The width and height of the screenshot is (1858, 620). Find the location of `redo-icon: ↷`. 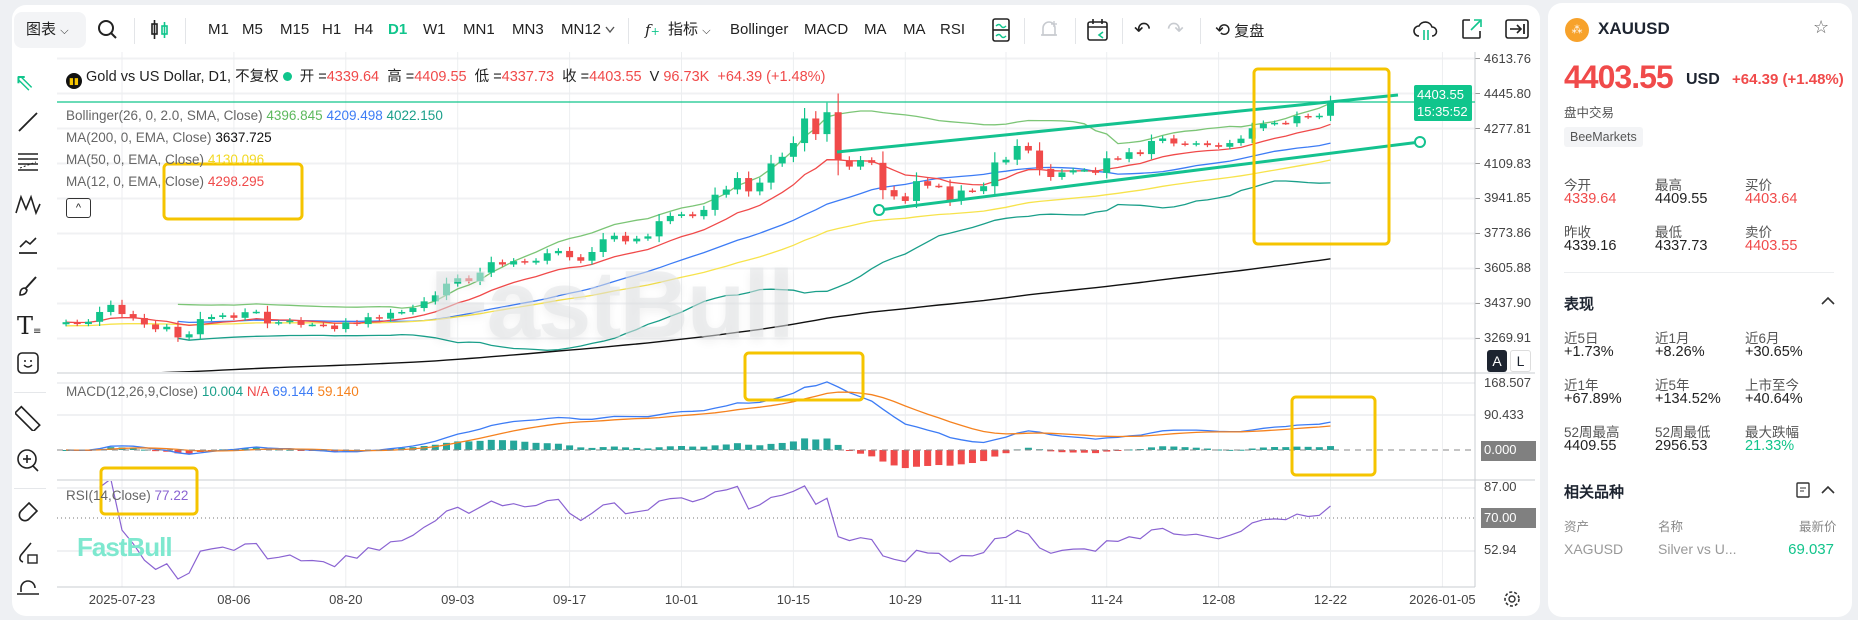

redo-icon: ↷ is located at coordinates (1175, 30).